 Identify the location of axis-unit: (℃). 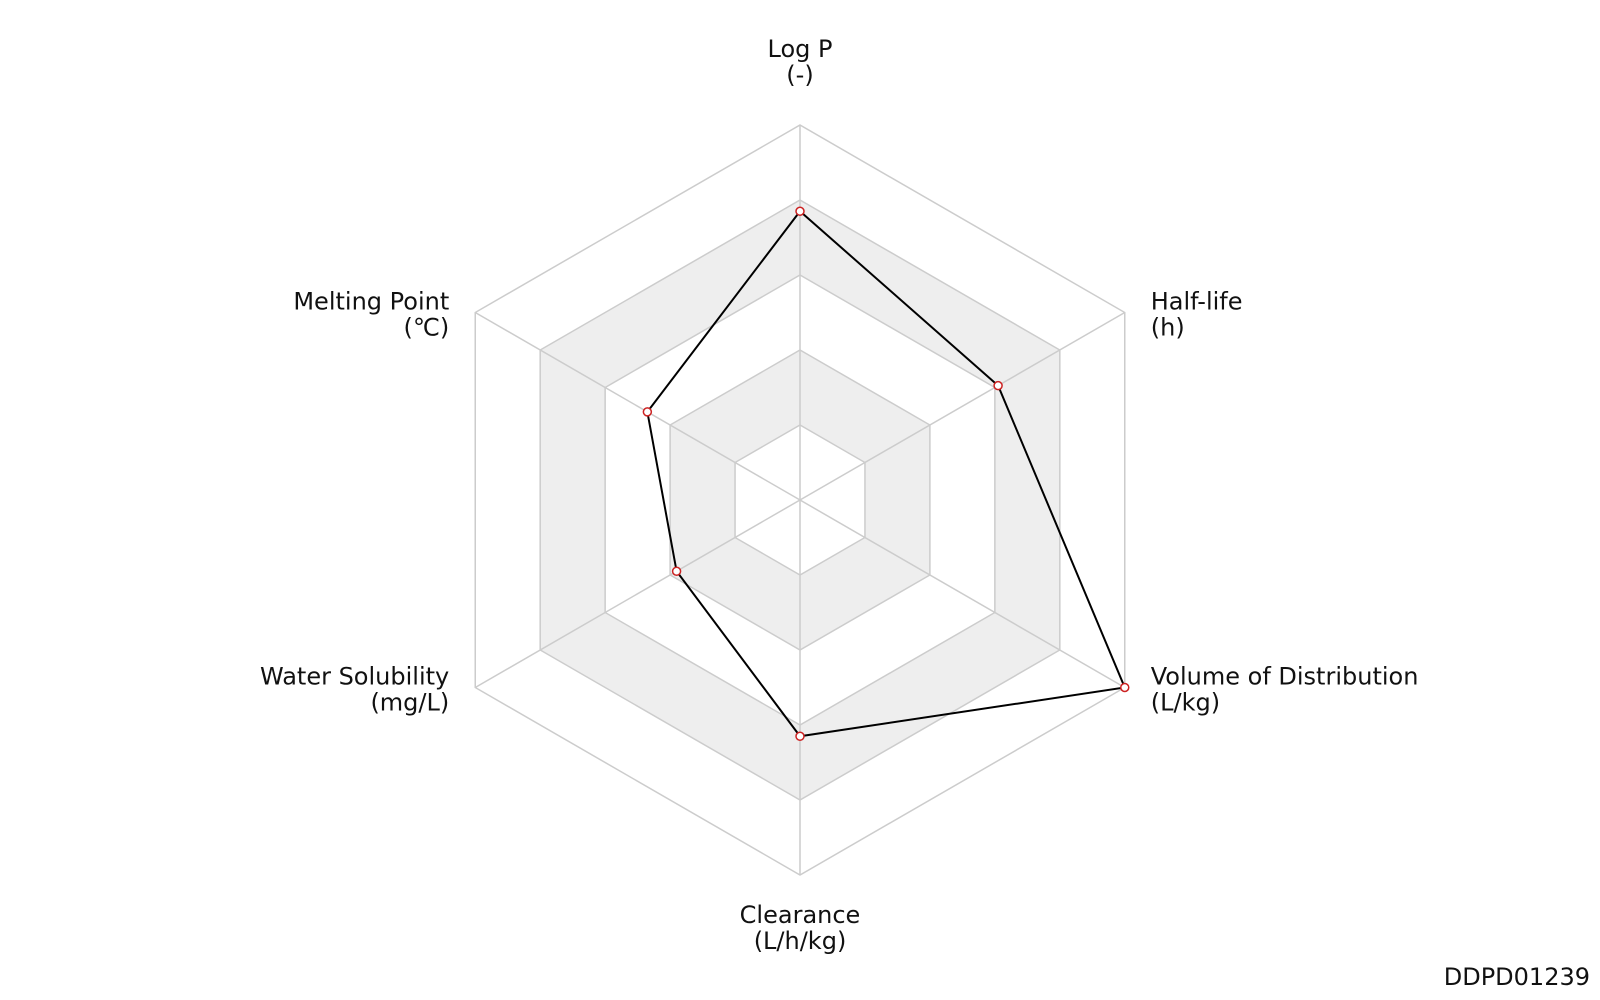
(427, 328).